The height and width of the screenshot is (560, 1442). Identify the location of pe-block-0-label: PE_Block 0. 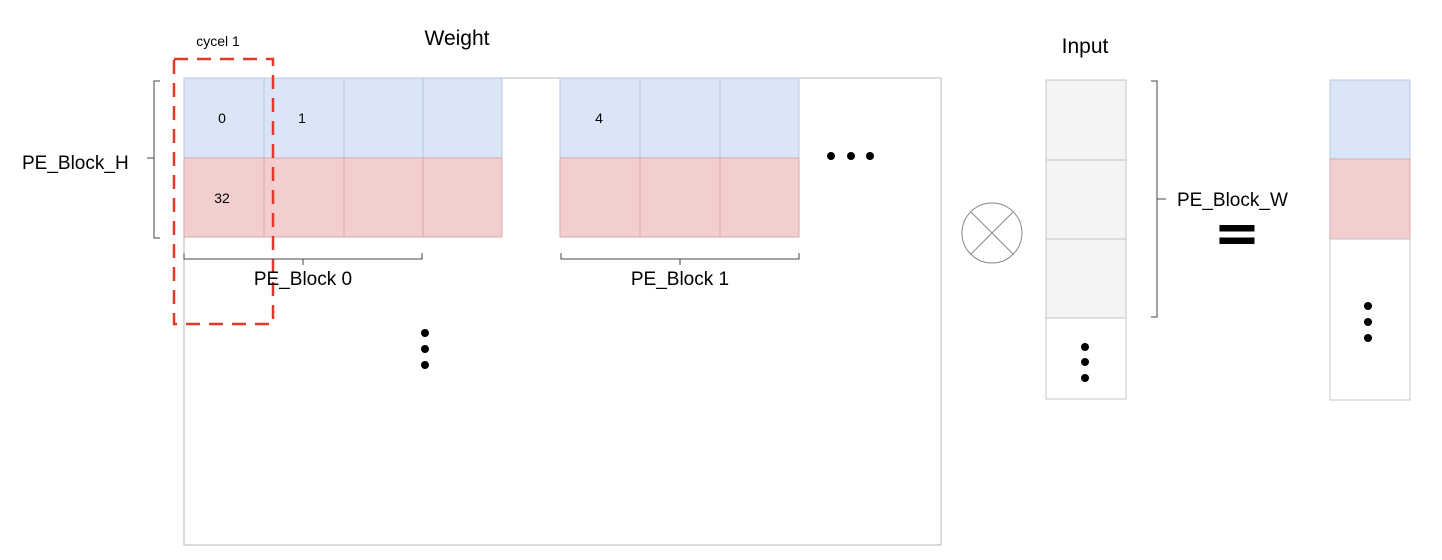
(303, 279).